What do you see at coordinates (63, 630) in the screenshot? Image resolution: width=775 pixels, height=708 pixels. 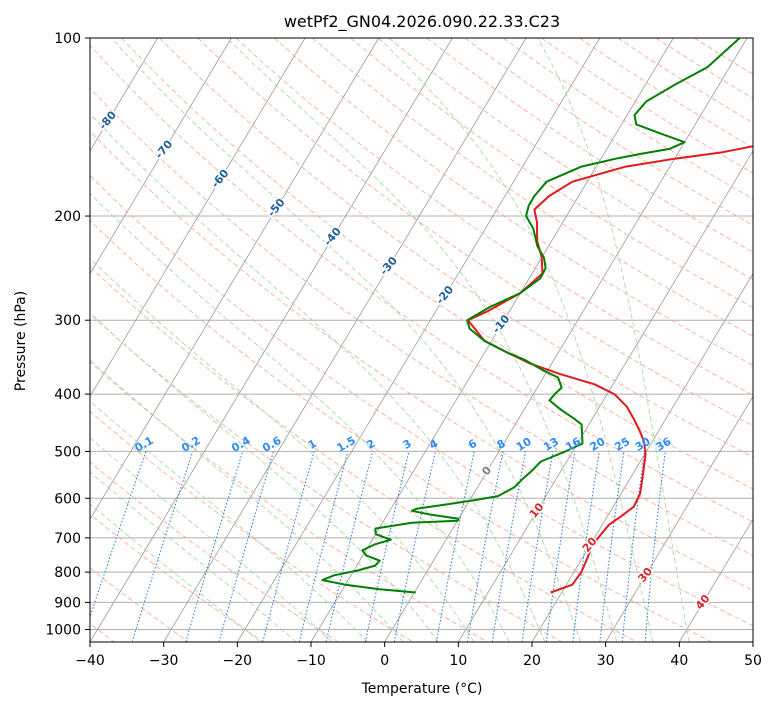 I see `y-tick-label: 1000` at bounding box center [63, 630].